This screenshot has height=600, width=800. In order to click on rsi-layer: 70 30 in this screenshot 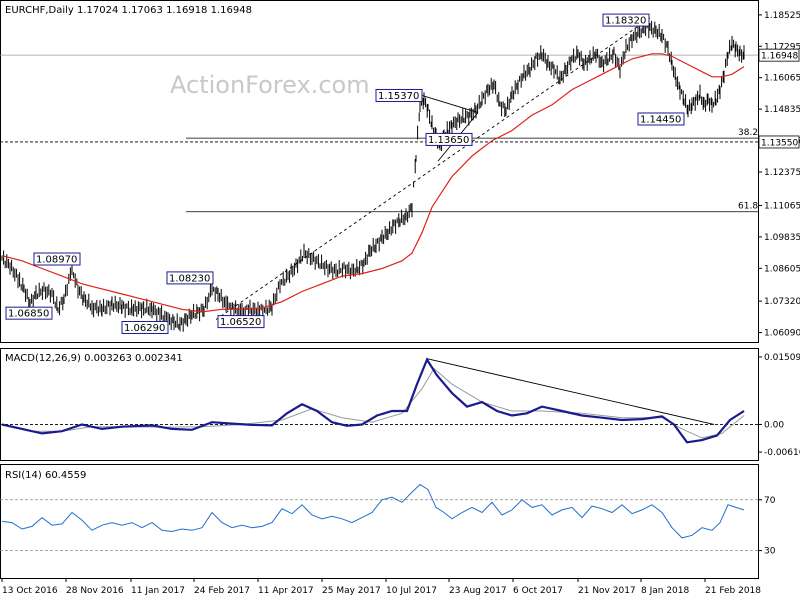, I will do `click(388, 520)`.